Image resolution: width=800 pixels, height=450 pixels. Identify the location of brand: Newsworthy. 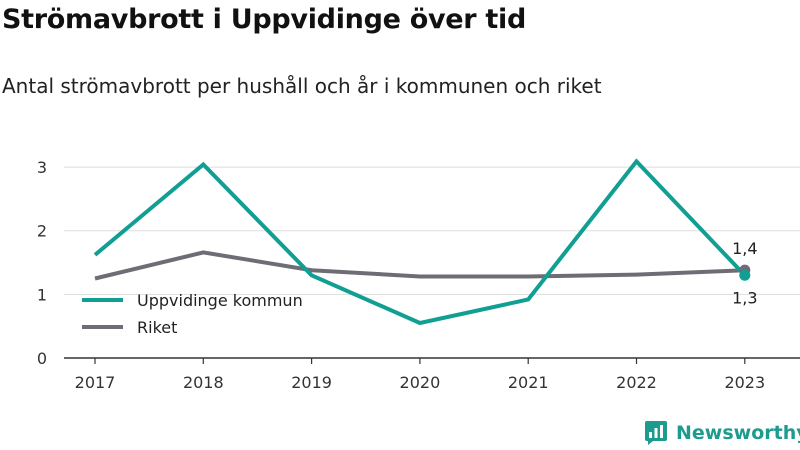
(722, 433).